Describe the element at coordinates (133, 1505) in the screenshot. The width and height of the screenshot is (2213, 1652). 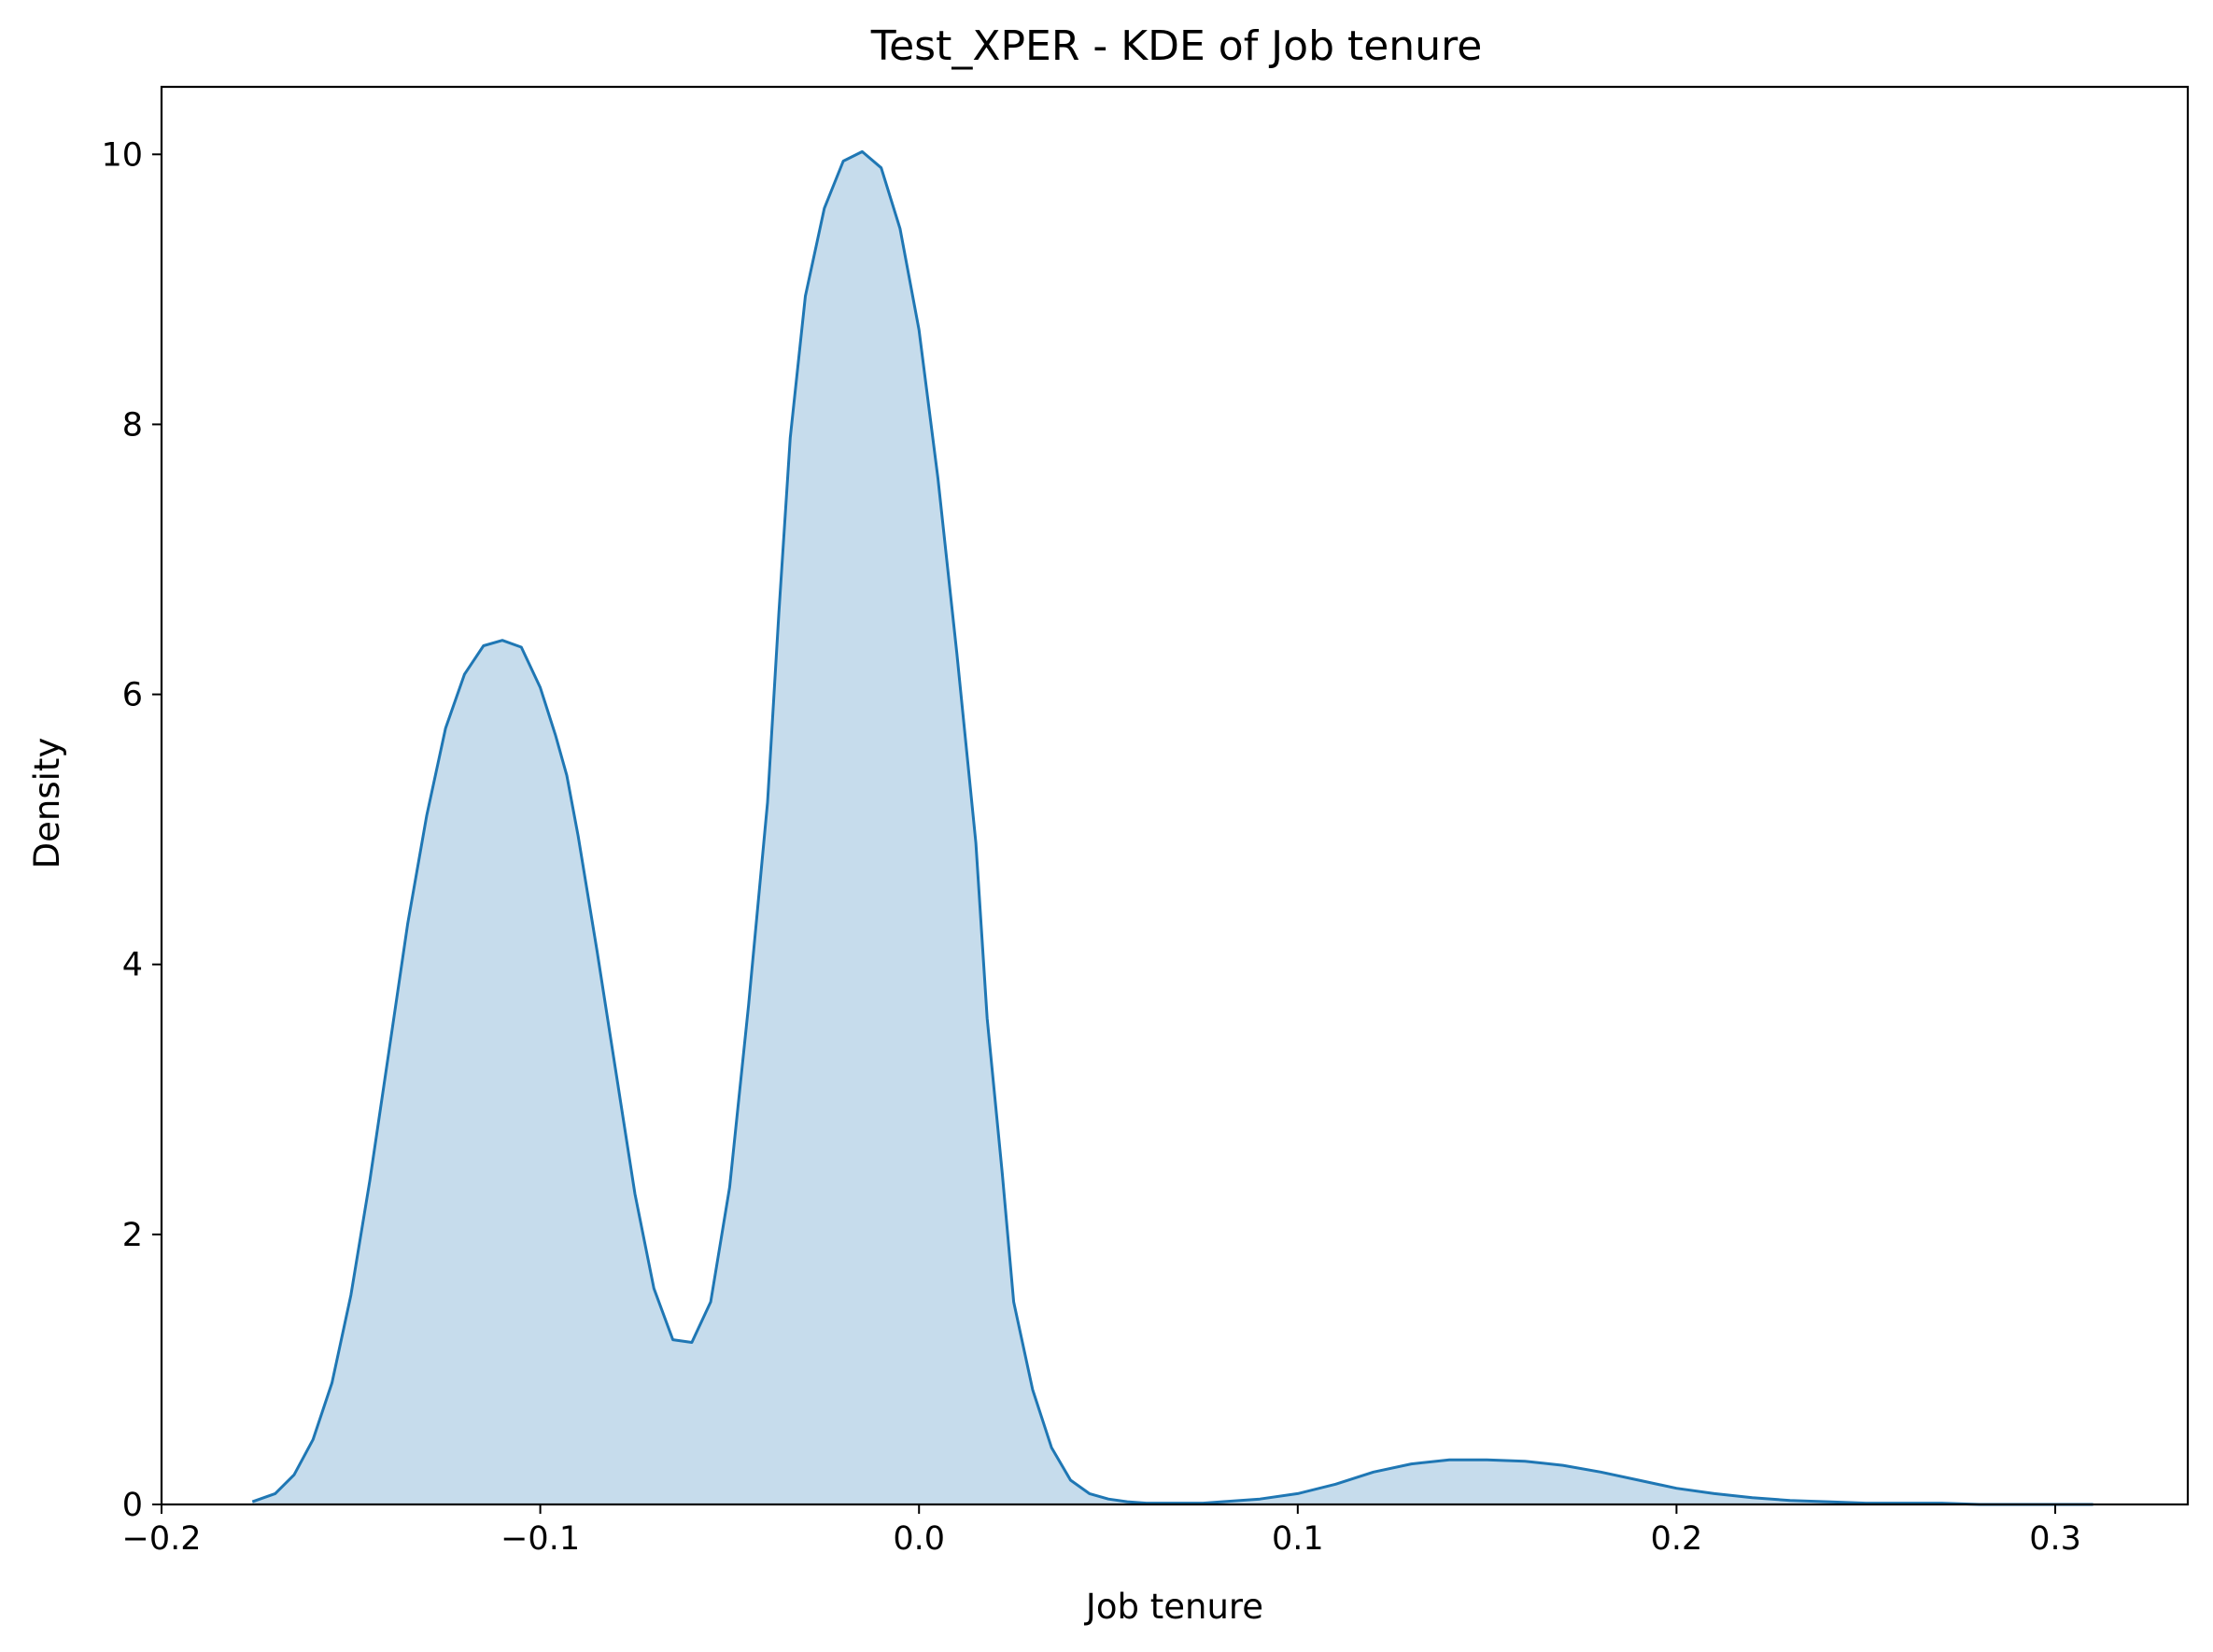
I see `y-tick-label: 0` at that location.